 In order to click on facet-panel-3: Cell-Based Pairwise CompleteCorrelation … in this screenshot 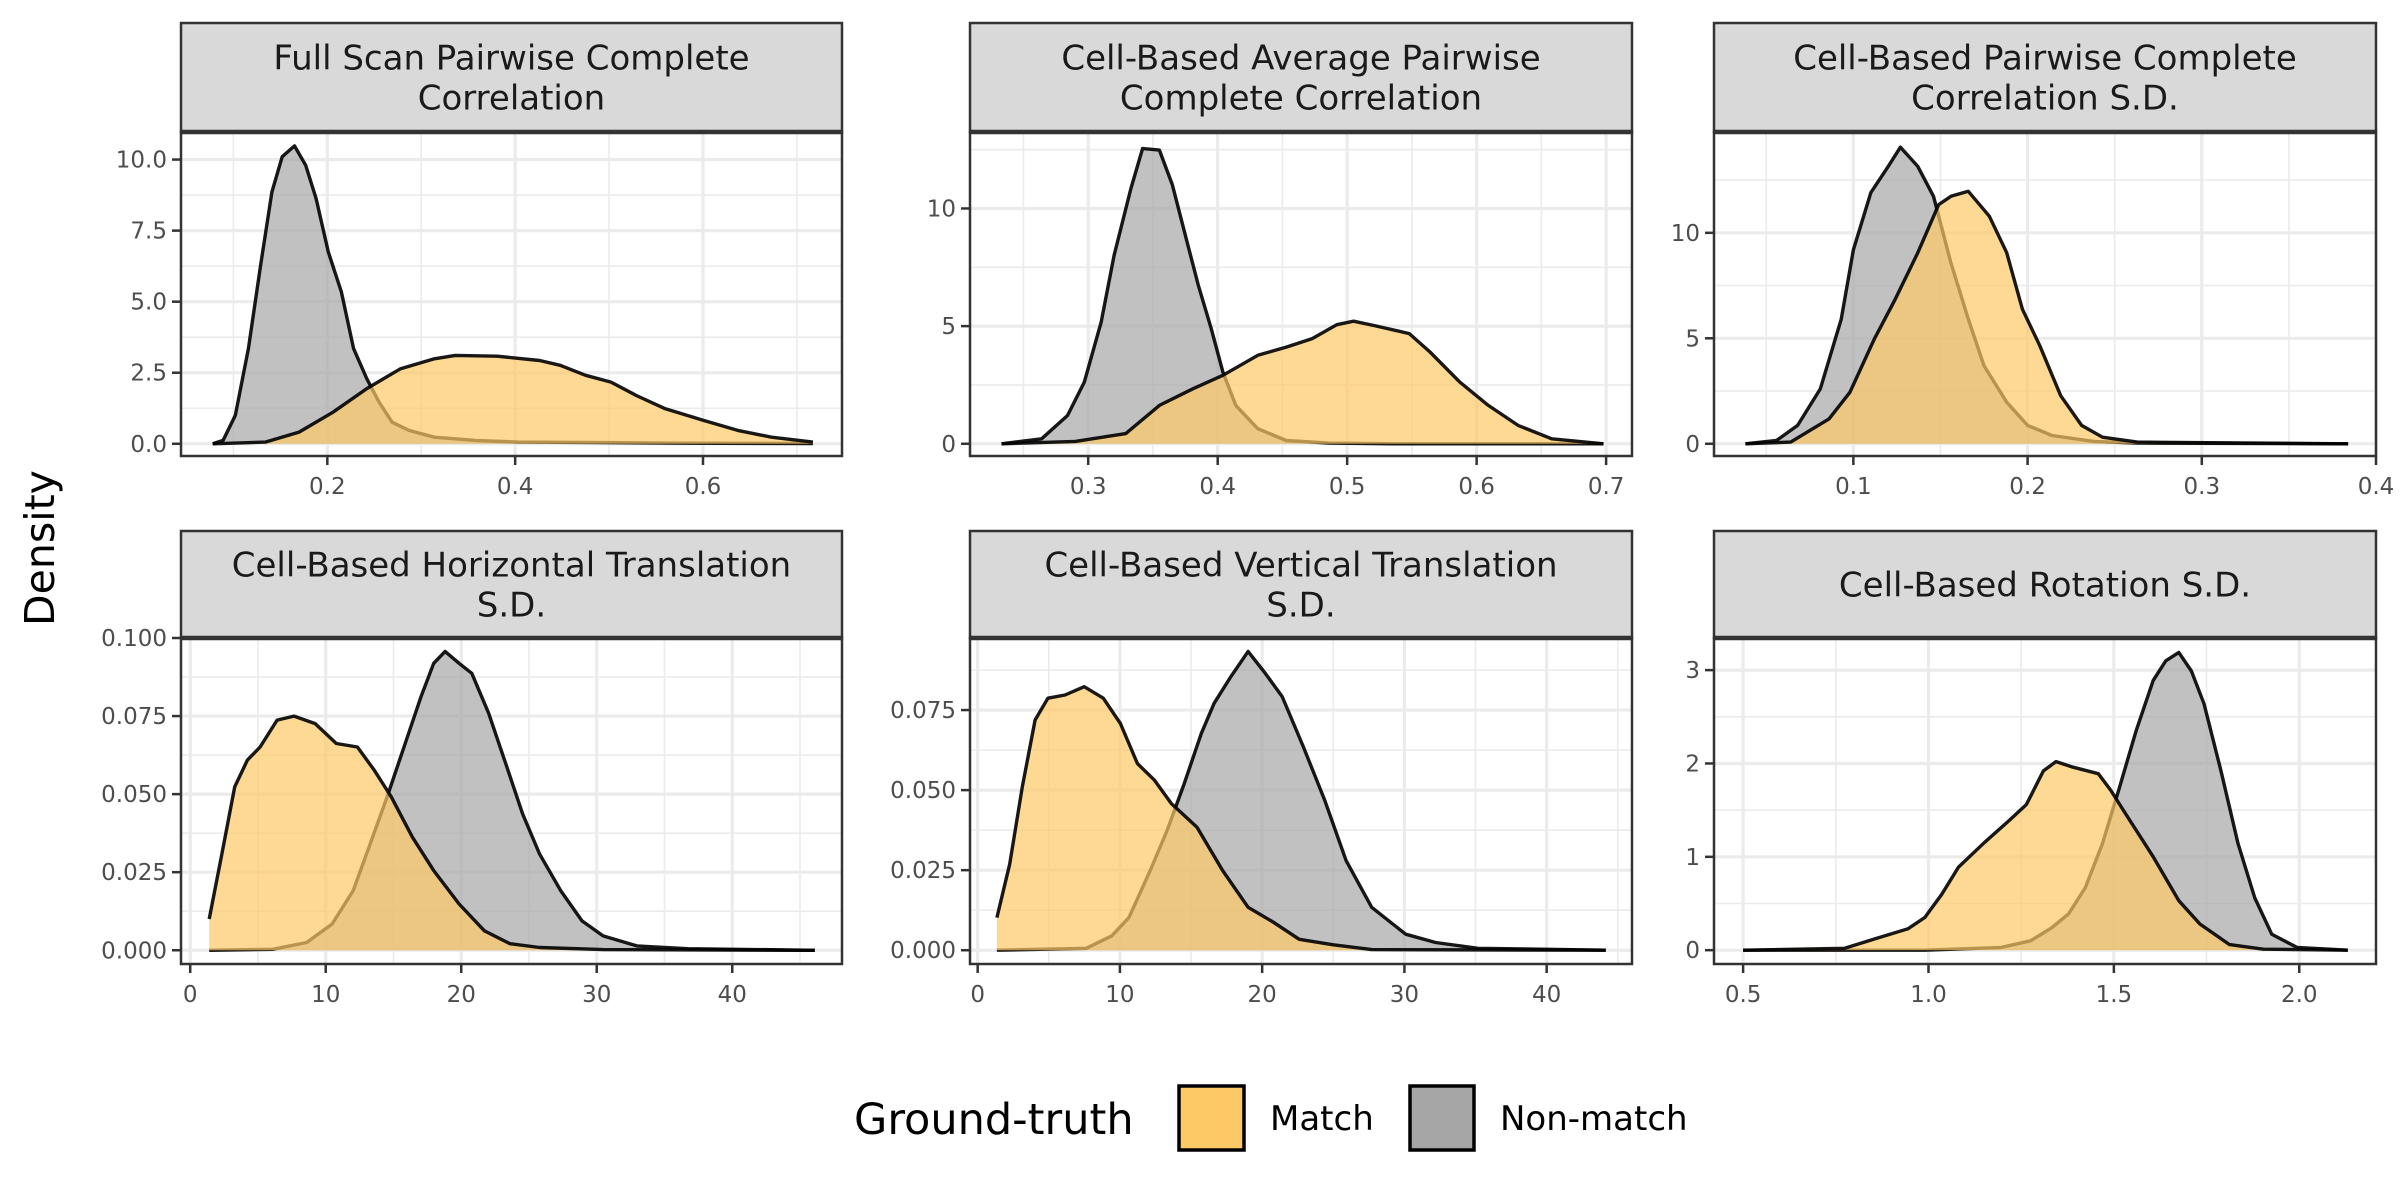, I will do `click(2033, 260)`.